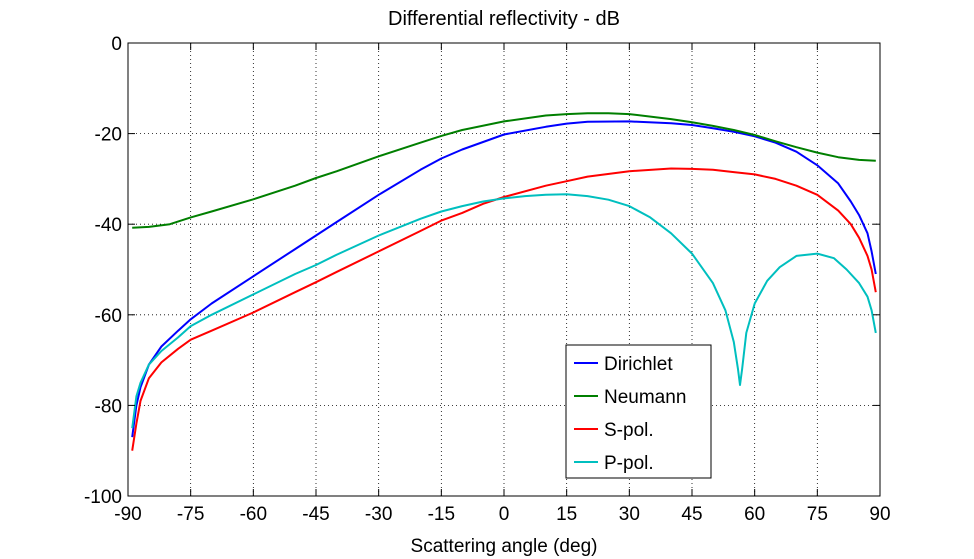 The width and height of the screenshot is (974, 559). I want to click on y-tick-label: 0, so click(116, 44).